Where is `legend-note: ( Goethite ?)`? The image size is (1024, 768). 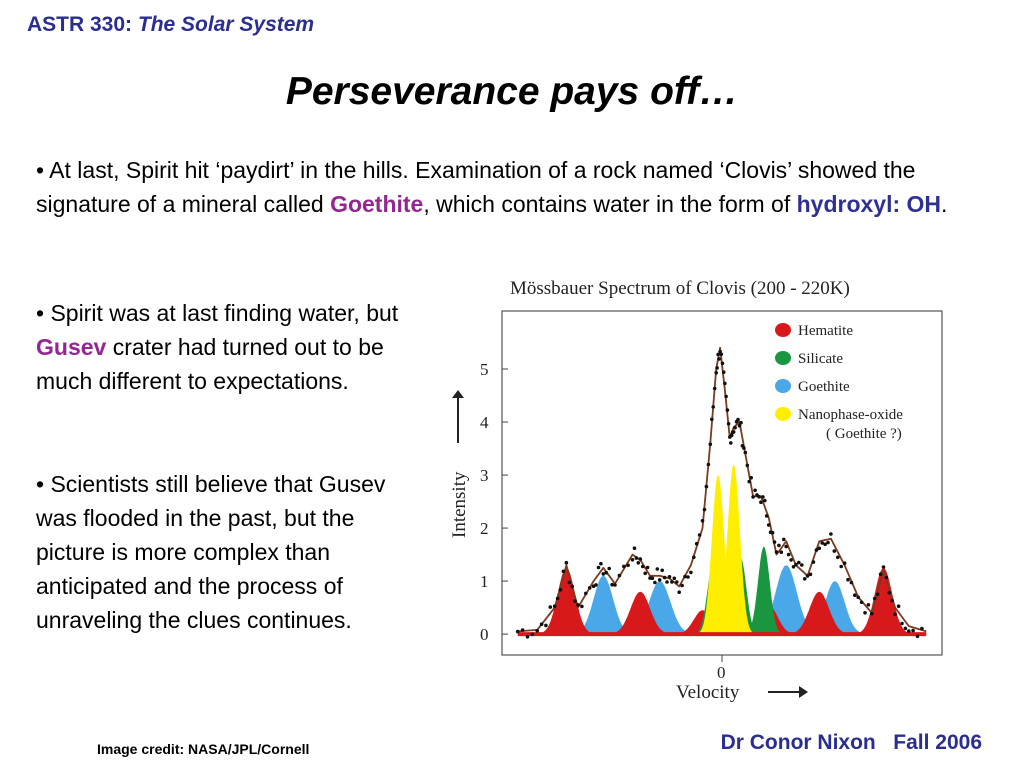
legend-note: ( Goethite ?) is located at coordinates (864, 434).